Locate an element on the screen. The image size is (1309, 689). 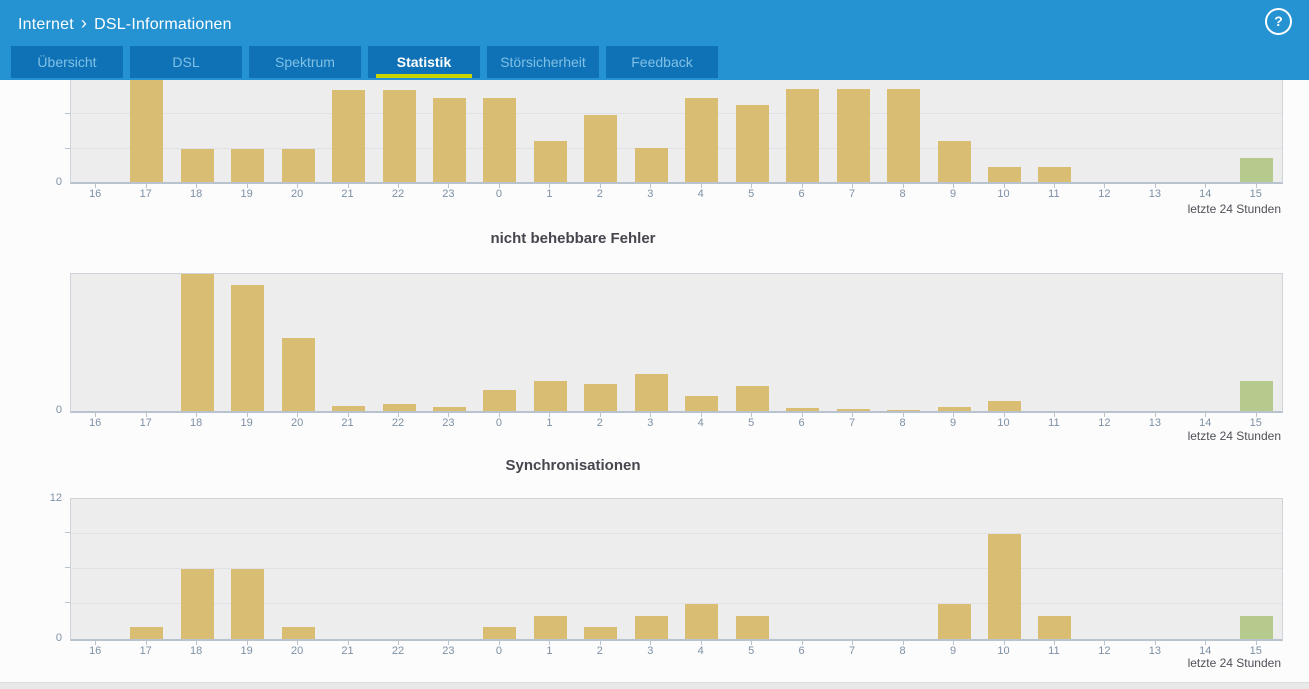
x-tick-label: 0 is located at coordinates (498, 651).